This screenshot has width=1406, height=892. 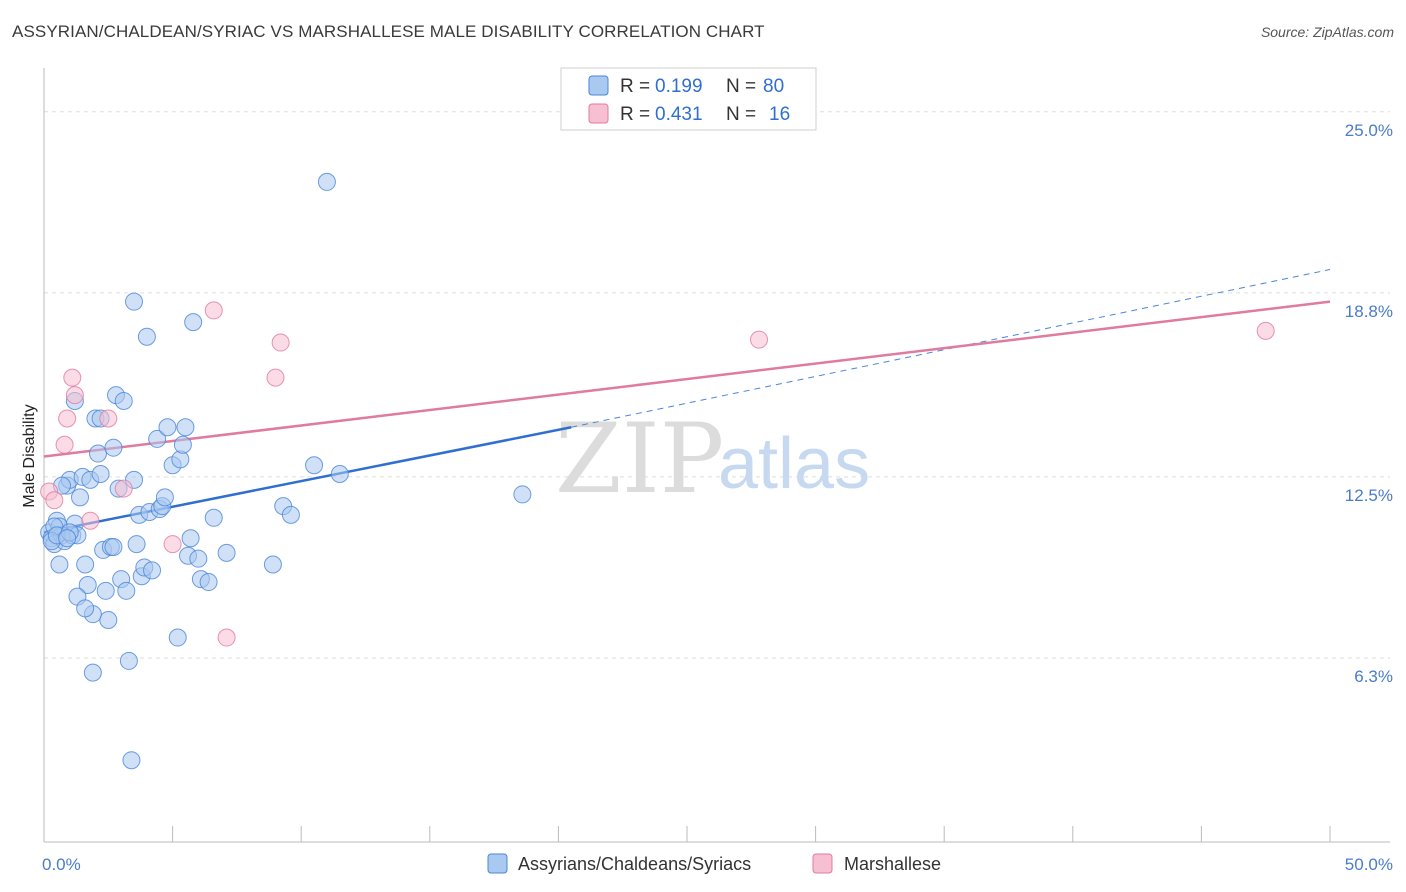 What do you see at coordinates (1369, 130) in the screenshot?
I see `y-tick-label: 25.0%` at bounding box center [1369, 130].